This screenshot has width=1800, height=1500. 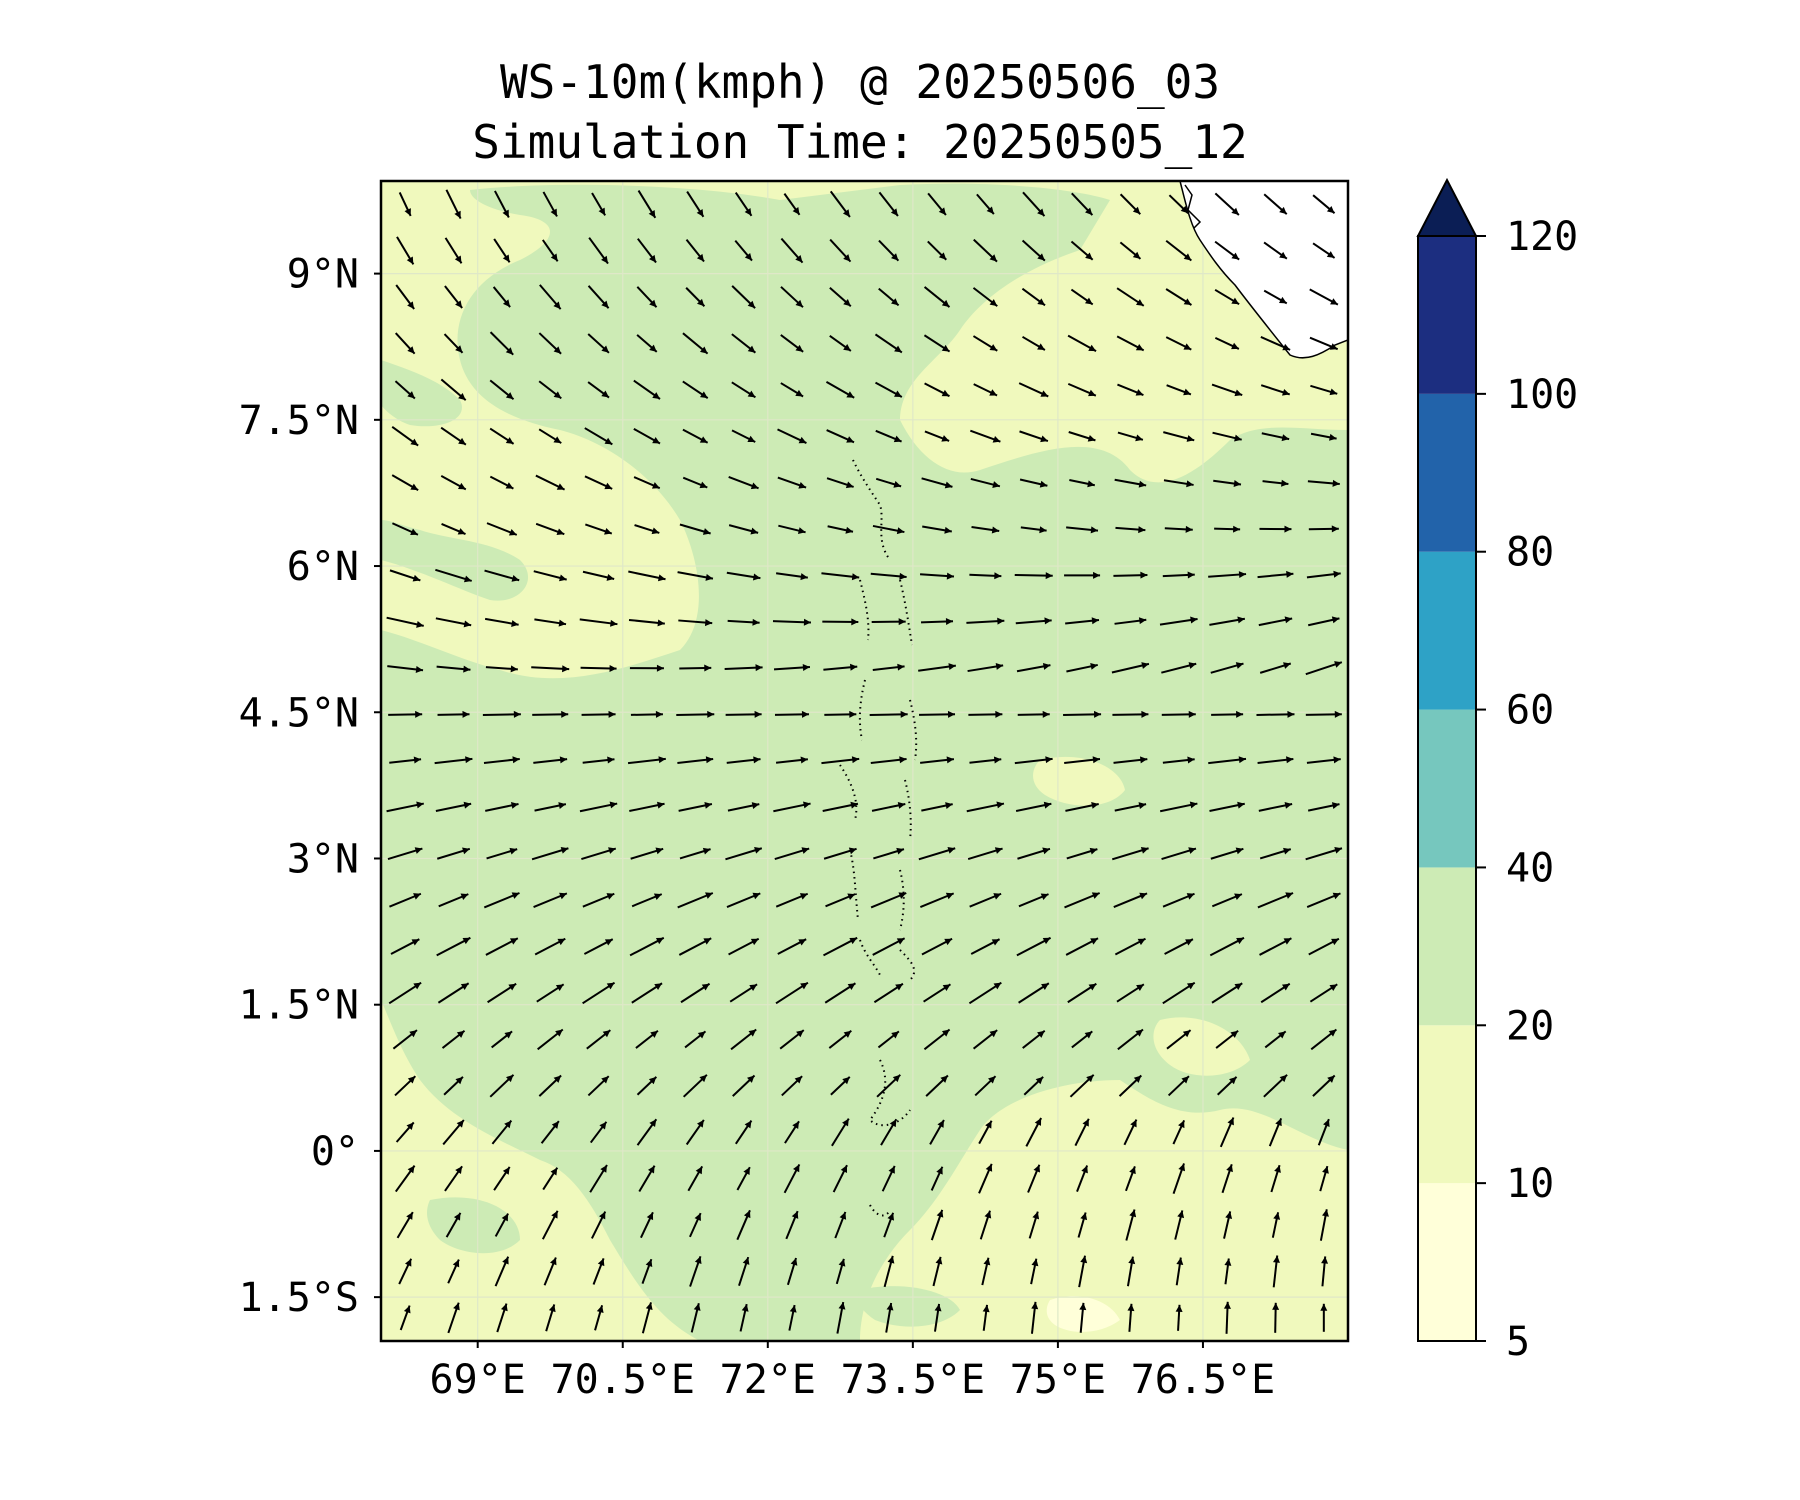 I want to click on lat-tick-label: 4.5°N, so click(x=299, y=713).